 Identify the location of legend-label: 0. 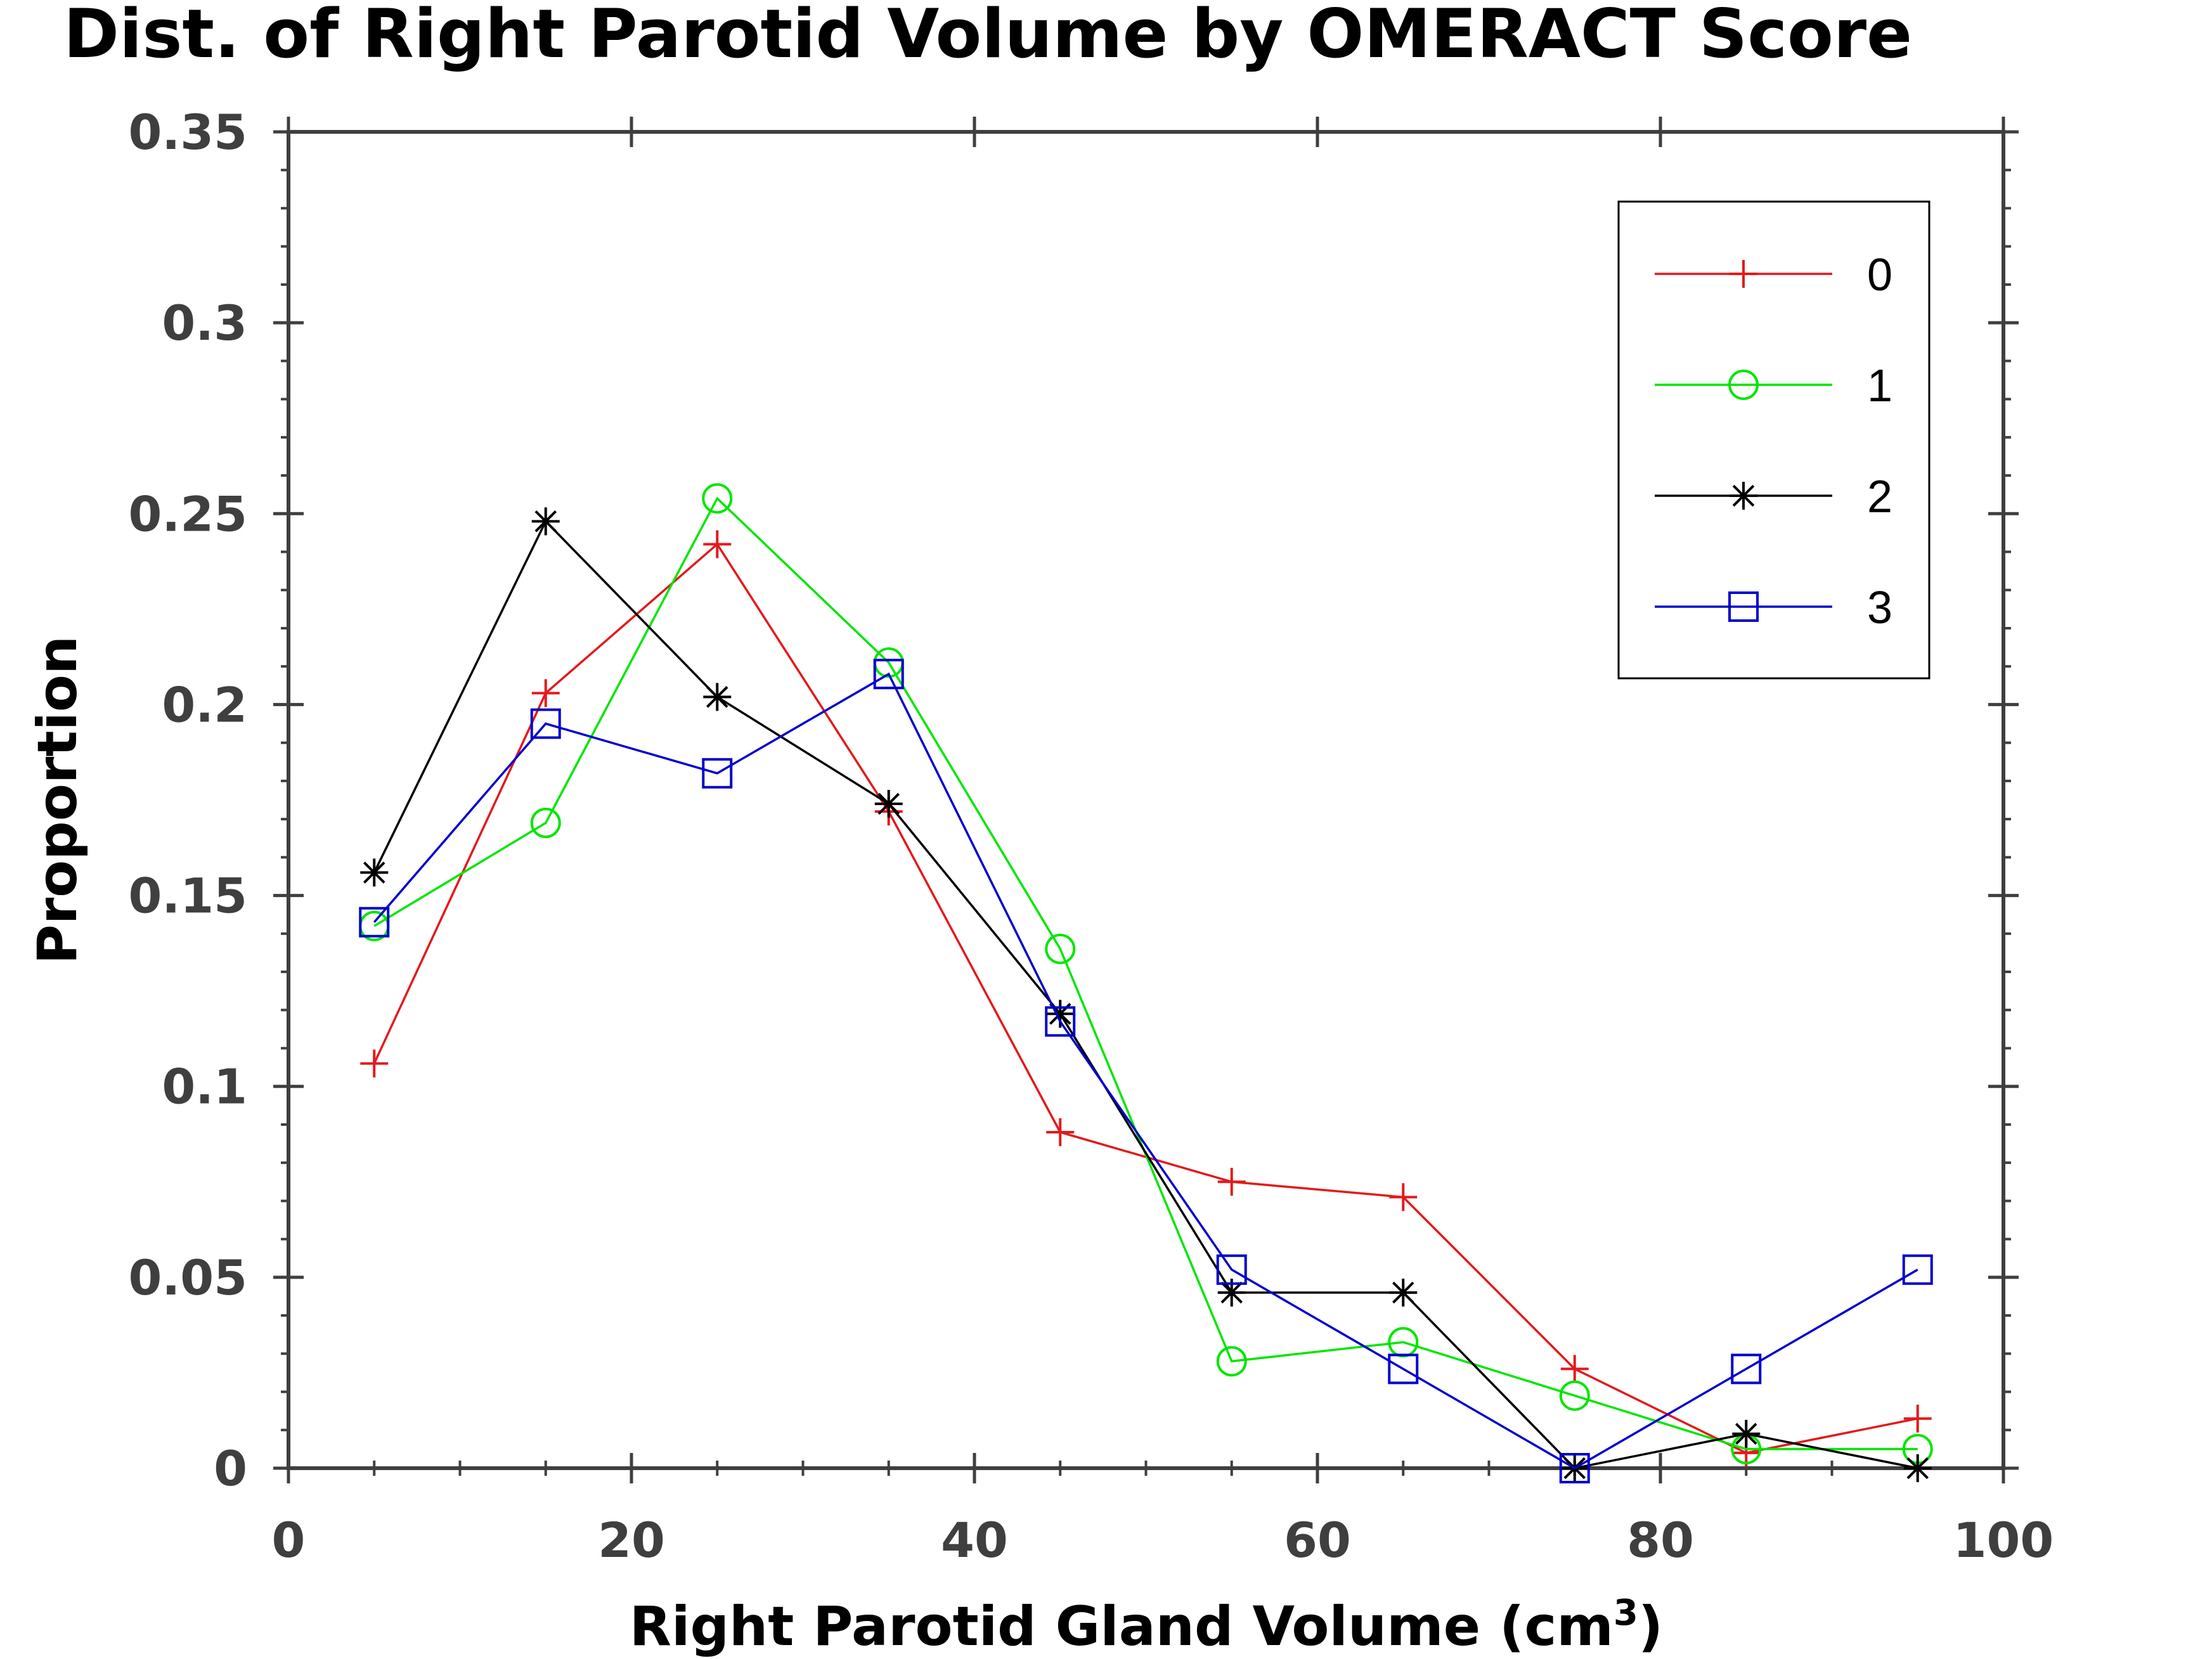
(1879, 275).